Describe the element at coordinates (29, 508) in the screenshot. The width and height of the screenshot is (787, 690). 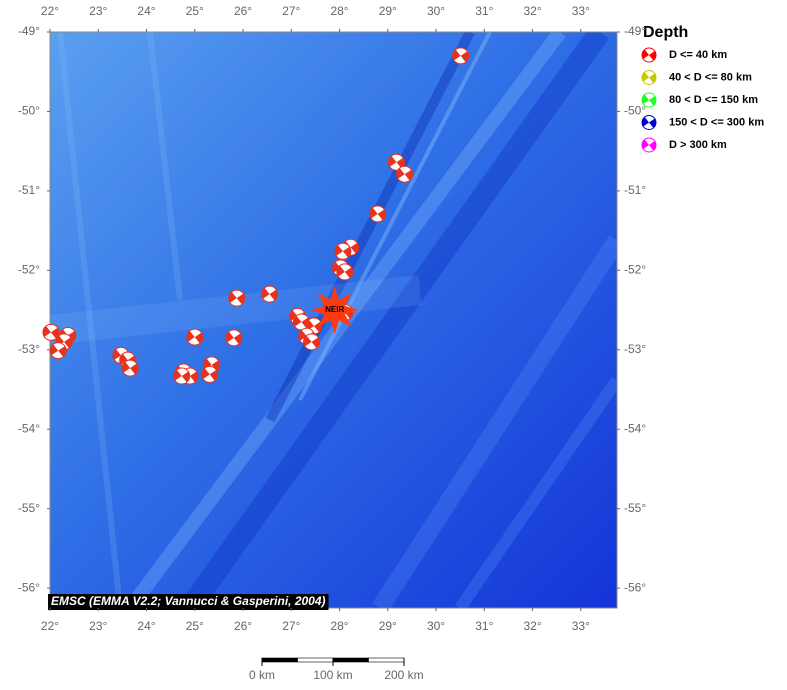
I see `lat-label-left: -55°` at that location.